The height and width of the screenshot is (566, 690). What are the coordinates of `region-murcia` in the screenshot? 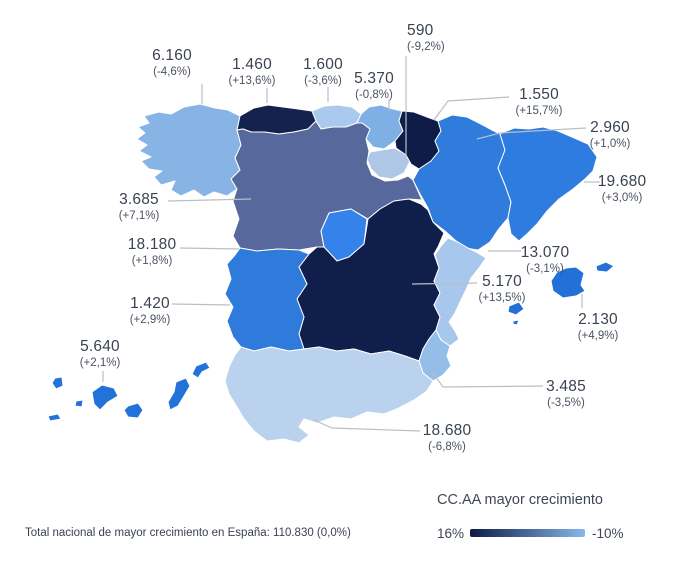 It's located at (435, 355).